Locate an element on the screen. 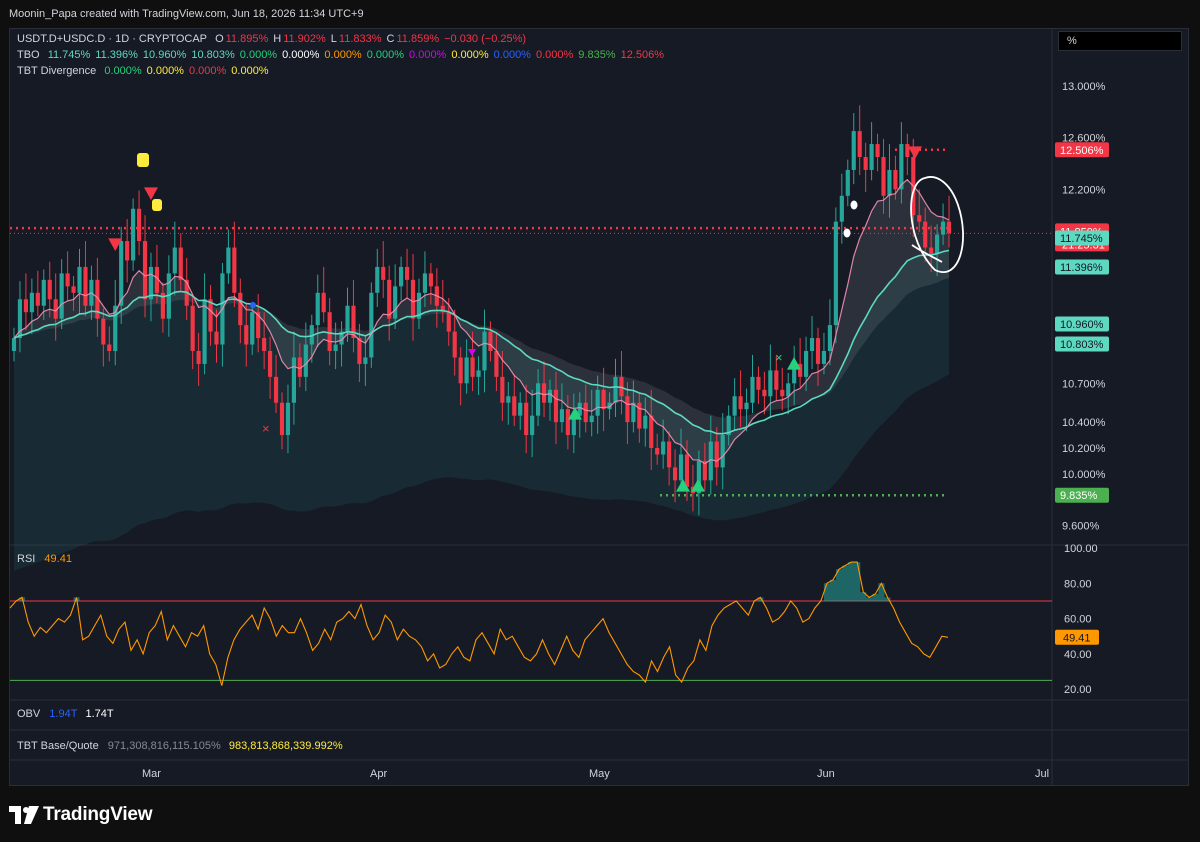 The height and width of the screenshot is (842, 1200). tbt-divergence-legend: TBT Divergence 0.000% 0.000% 0.000% 0.000% is located at coordinates (145, 71).